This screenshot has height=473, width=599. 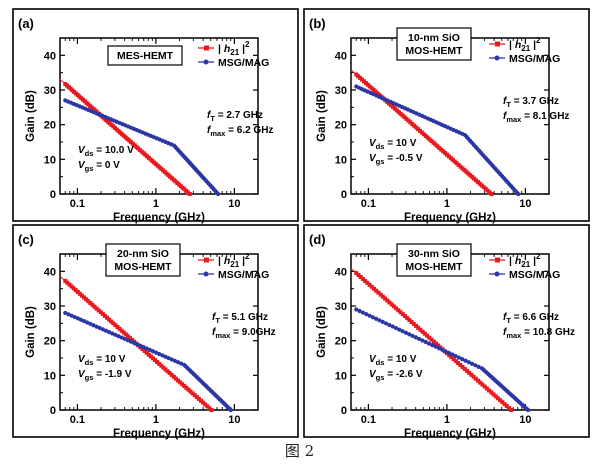 What do you see at coordinates (434, 254) in the screenshot?
I see `device-label: 30-nm SiO` at bounding box center [434, 254].